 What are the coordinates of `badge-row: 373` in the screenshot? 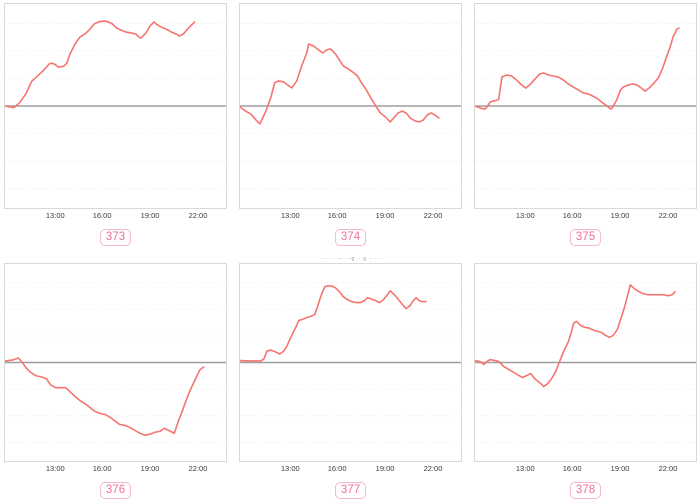 It's located at (115, 237).